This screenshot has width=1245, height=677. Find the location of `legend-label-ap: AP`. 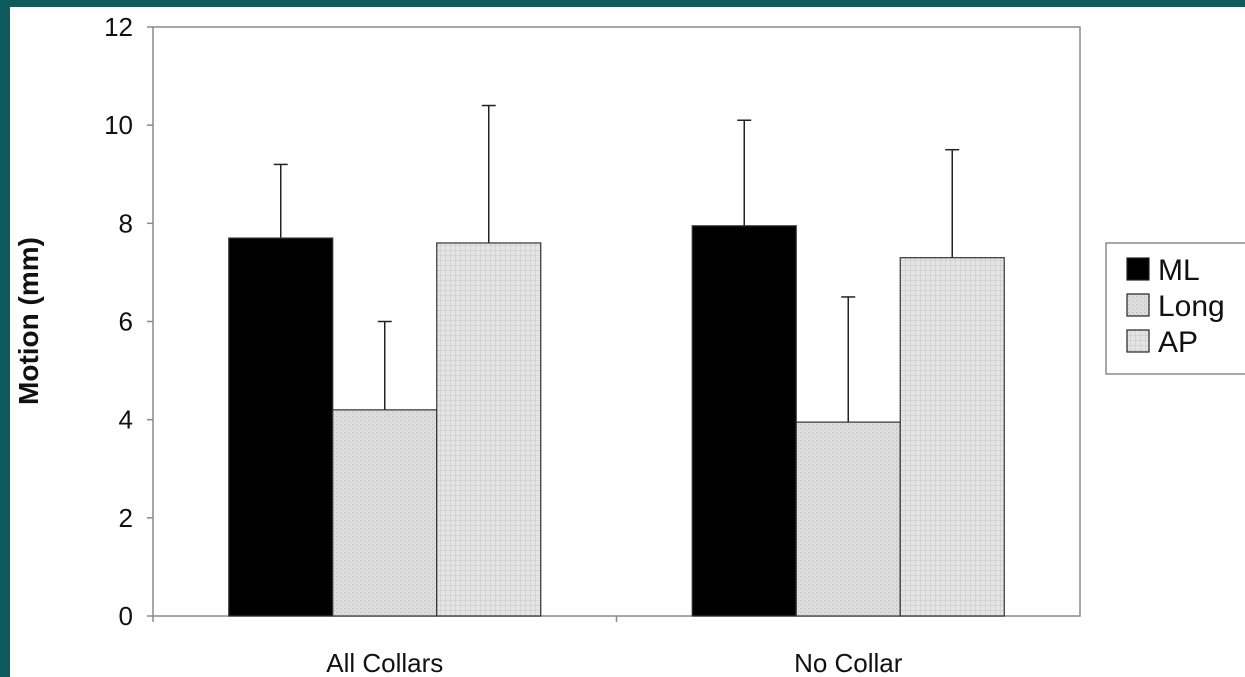

legend-label-ap: AP is located at coordinates (1178, 342).